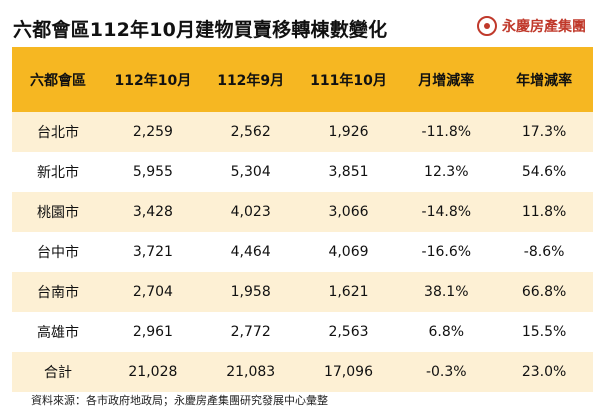  What do you see at coordinates (250, 372) in the screenshot?
I see `value-cell: 21,083` at bounding box center [250, 372].